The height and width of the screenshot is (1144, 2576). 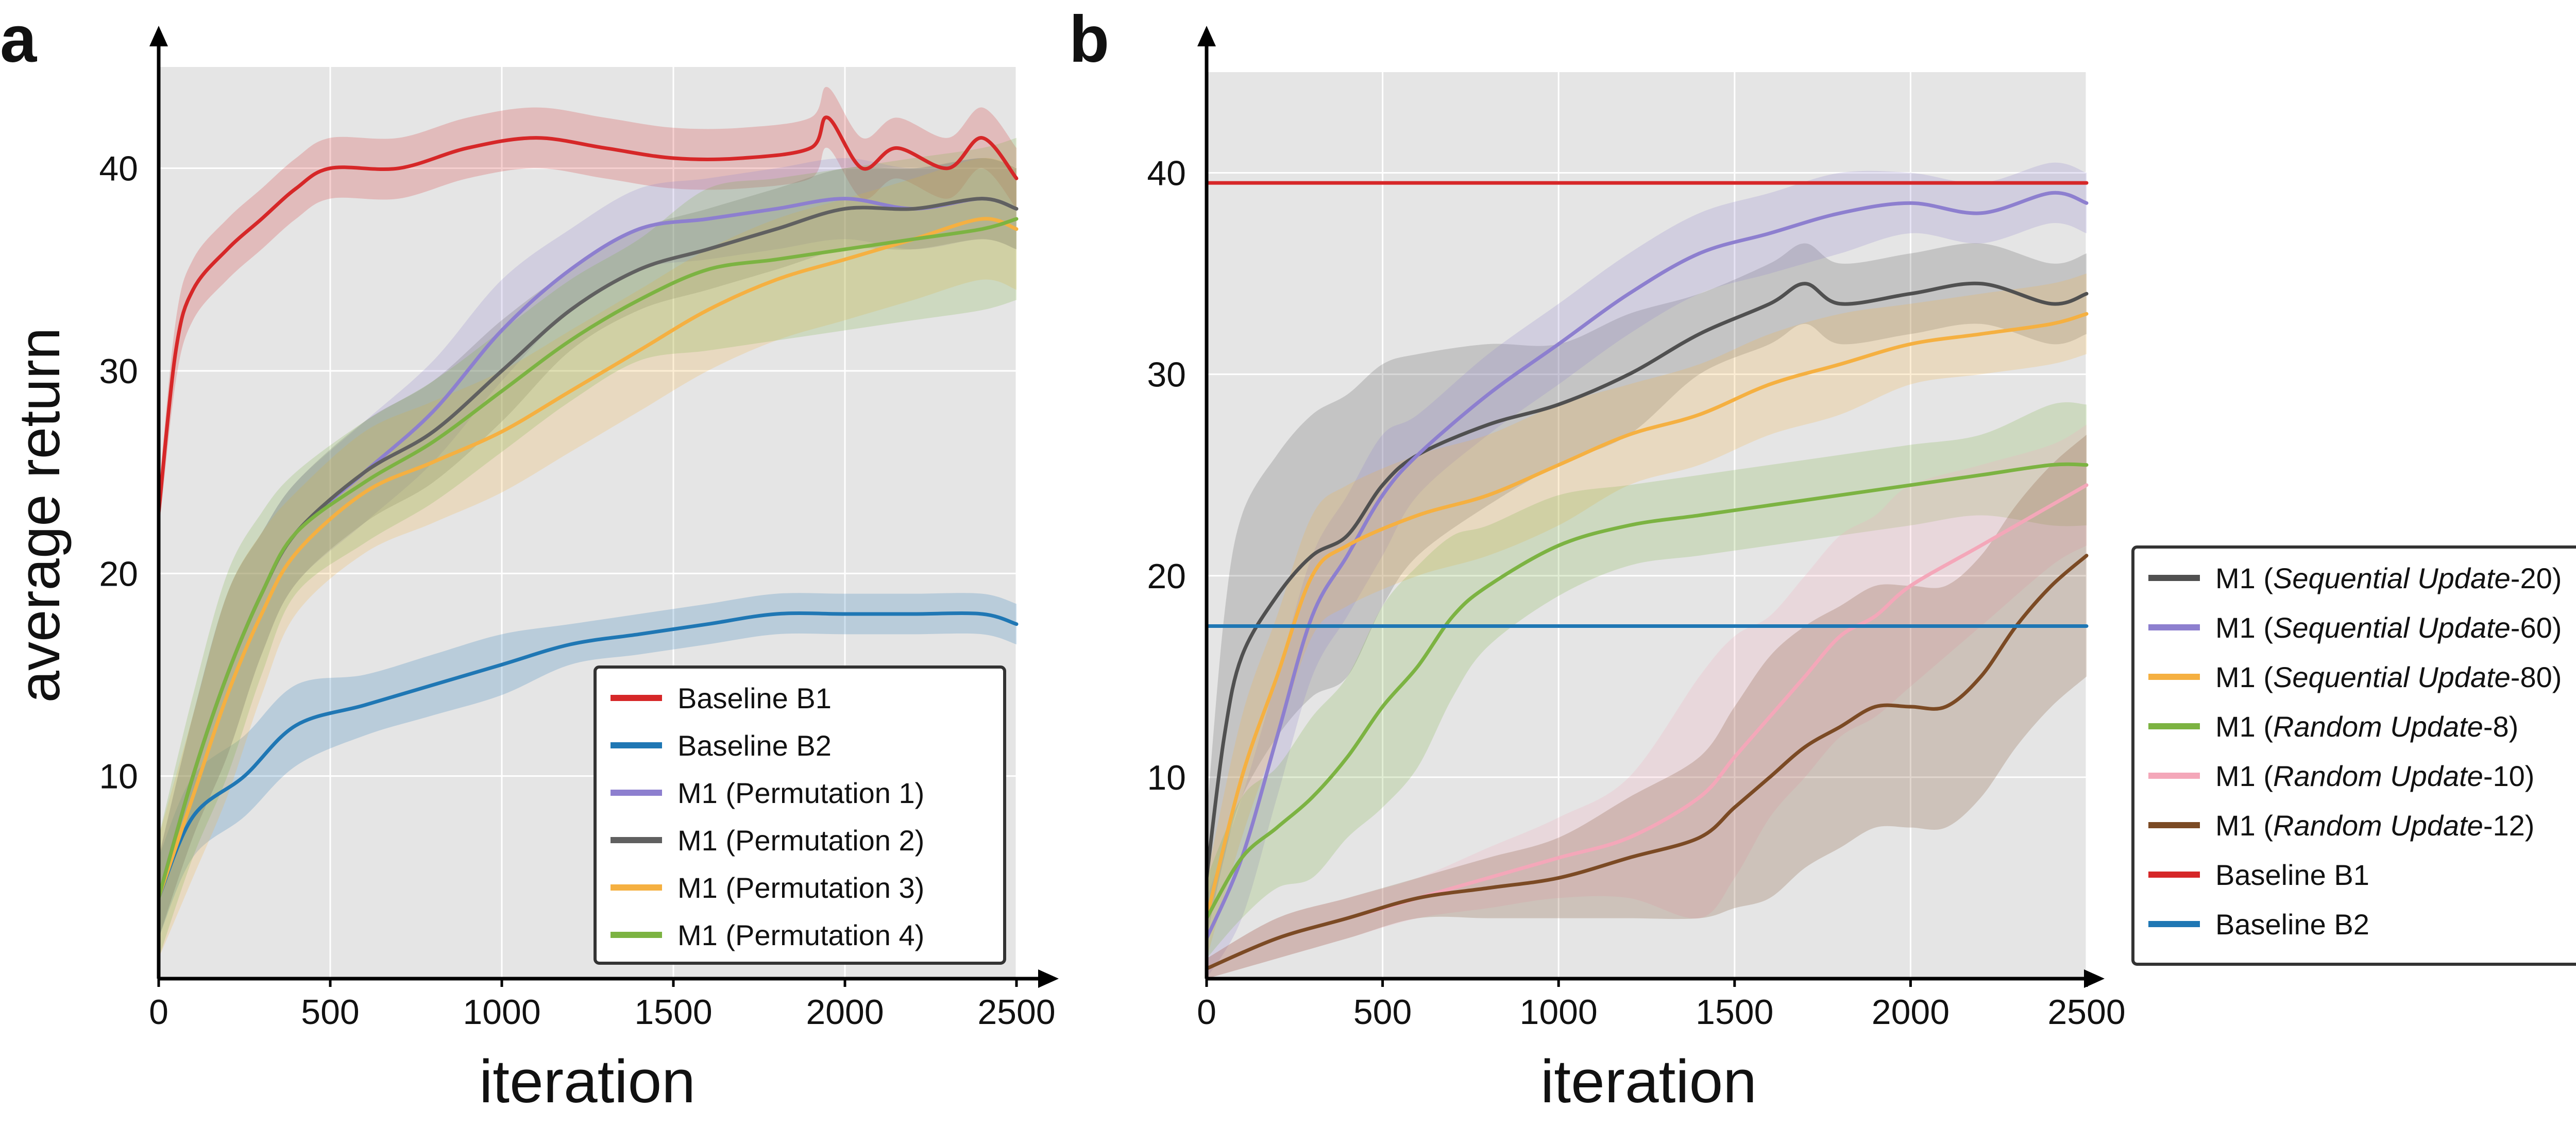 What do you see at coordinates (2374, 825) in the screenshot?
I see `legend-entry-label: M1 (Random Update-12)` at bounding box center [2374, 825].